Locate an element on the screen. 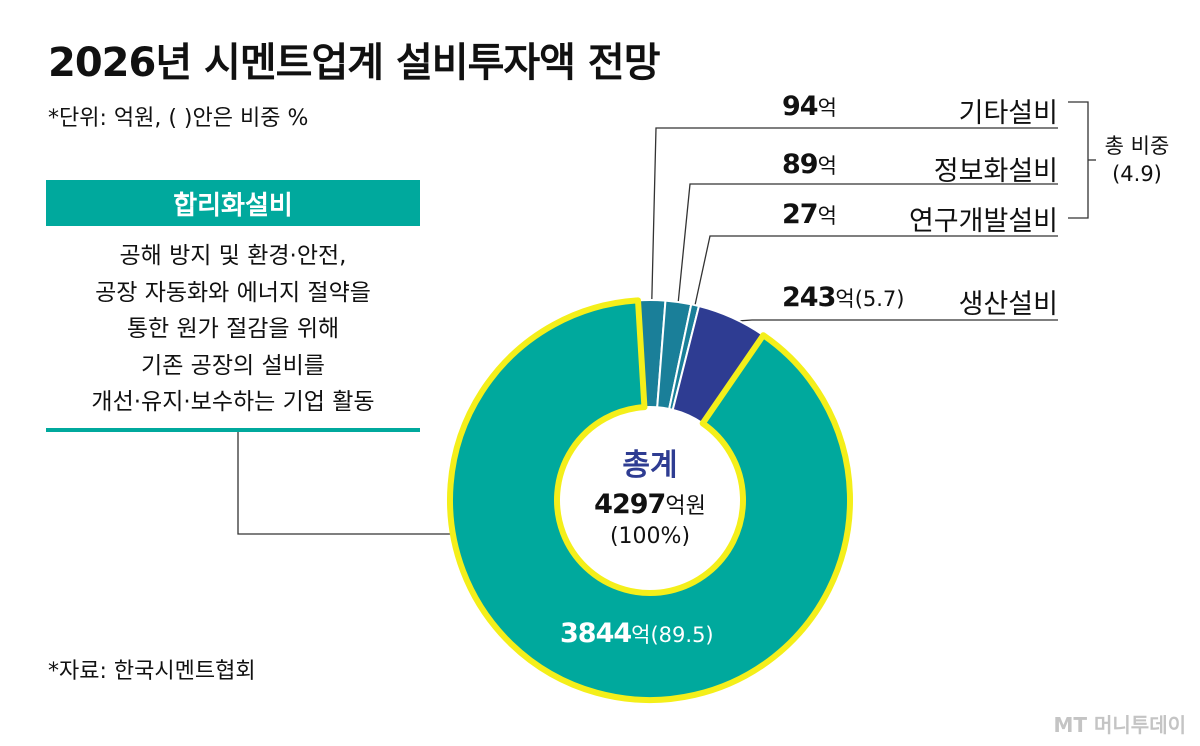 This screenshot has width=1200, height=746. explainer-line: 통한 원가 절감을 위해 is located at coordinates (233, 329).